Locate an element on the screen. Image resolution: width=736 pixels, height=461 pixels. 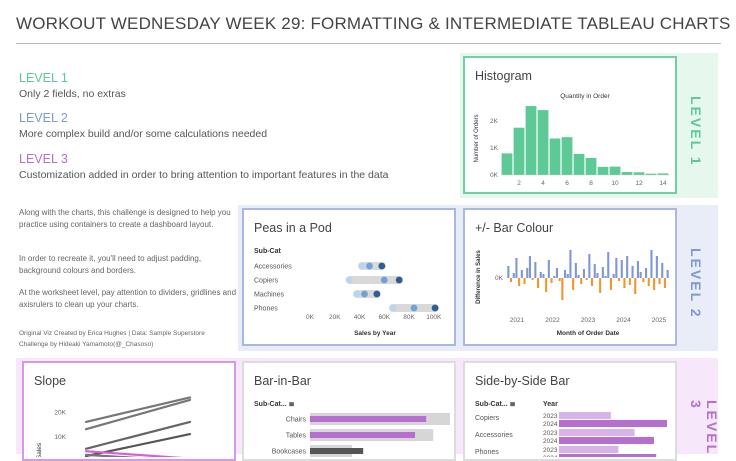
peas-range-bar is located at coordinates (374, 280).